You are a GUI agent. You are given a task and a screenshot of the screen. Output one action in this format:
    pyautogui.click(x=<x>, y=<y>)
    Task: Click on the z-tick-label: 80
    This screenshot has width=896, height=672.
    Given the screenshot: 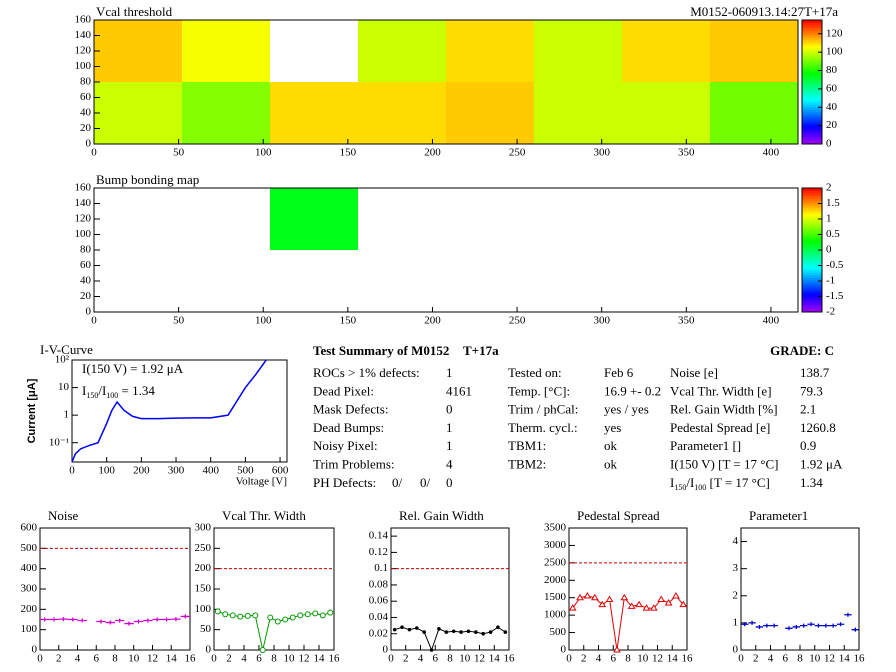 What is the action you would take?
    pyautogui.click(x=832, y=70)
    